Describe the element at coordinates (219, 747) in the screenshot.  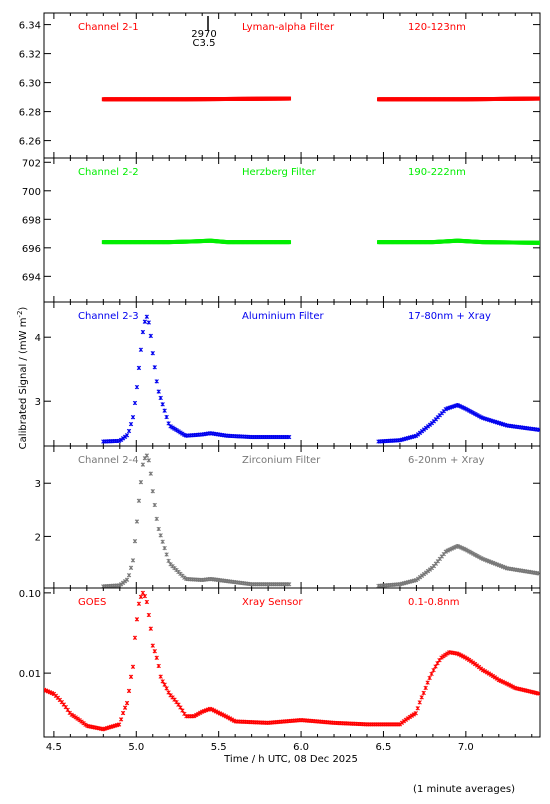
I see `x-tick-label: 5.5` at that location.